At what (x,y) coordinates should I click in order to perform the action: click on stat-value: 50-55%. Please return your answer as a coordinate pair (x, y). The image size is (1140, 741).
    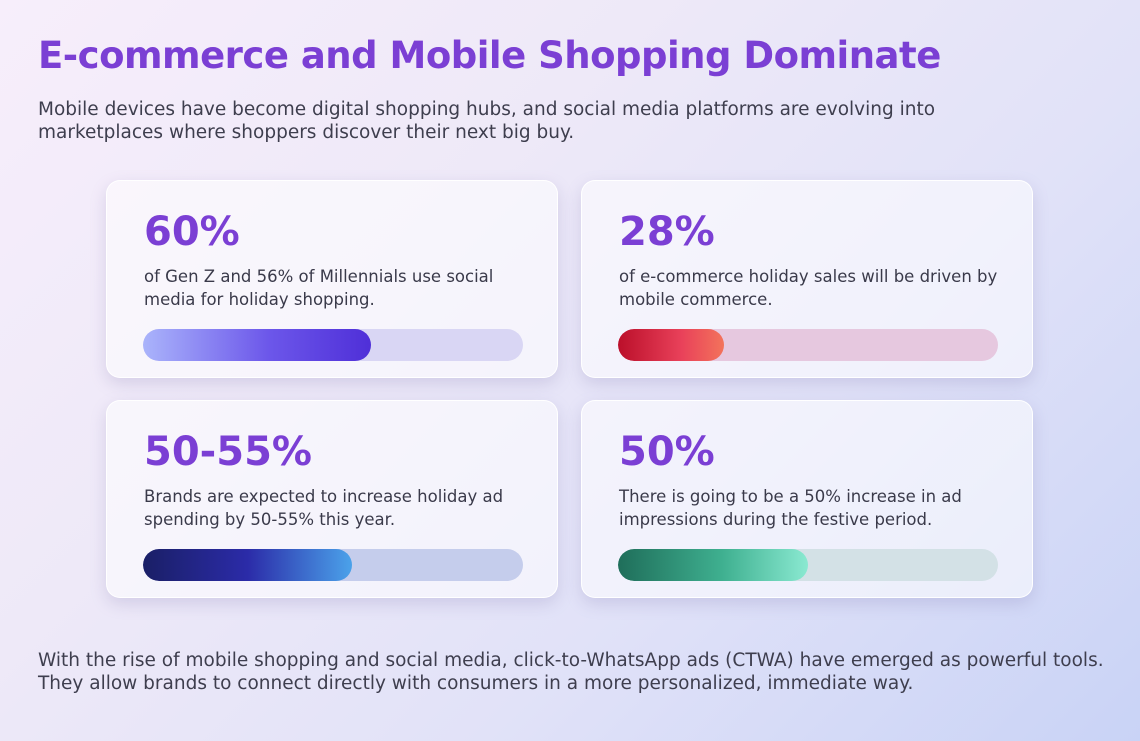
    Looking at the image, I should click on (228, 452).